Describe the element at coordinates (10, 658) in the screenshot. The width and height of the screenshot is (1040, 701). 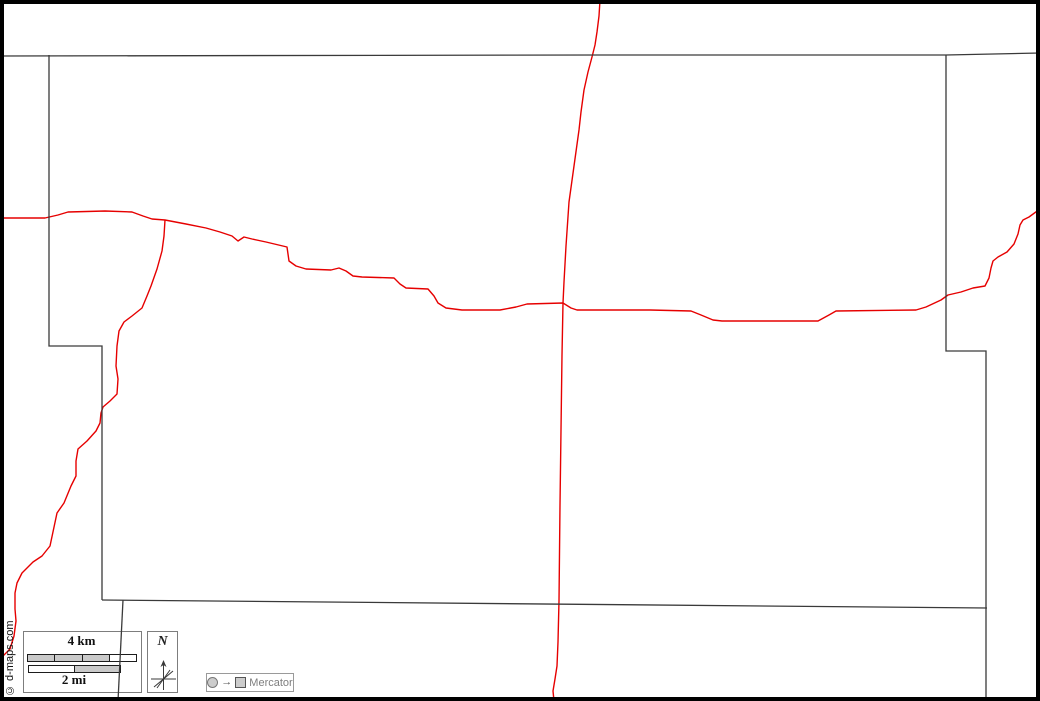
I see `copyright-notice: © d-maps.com` at that location.